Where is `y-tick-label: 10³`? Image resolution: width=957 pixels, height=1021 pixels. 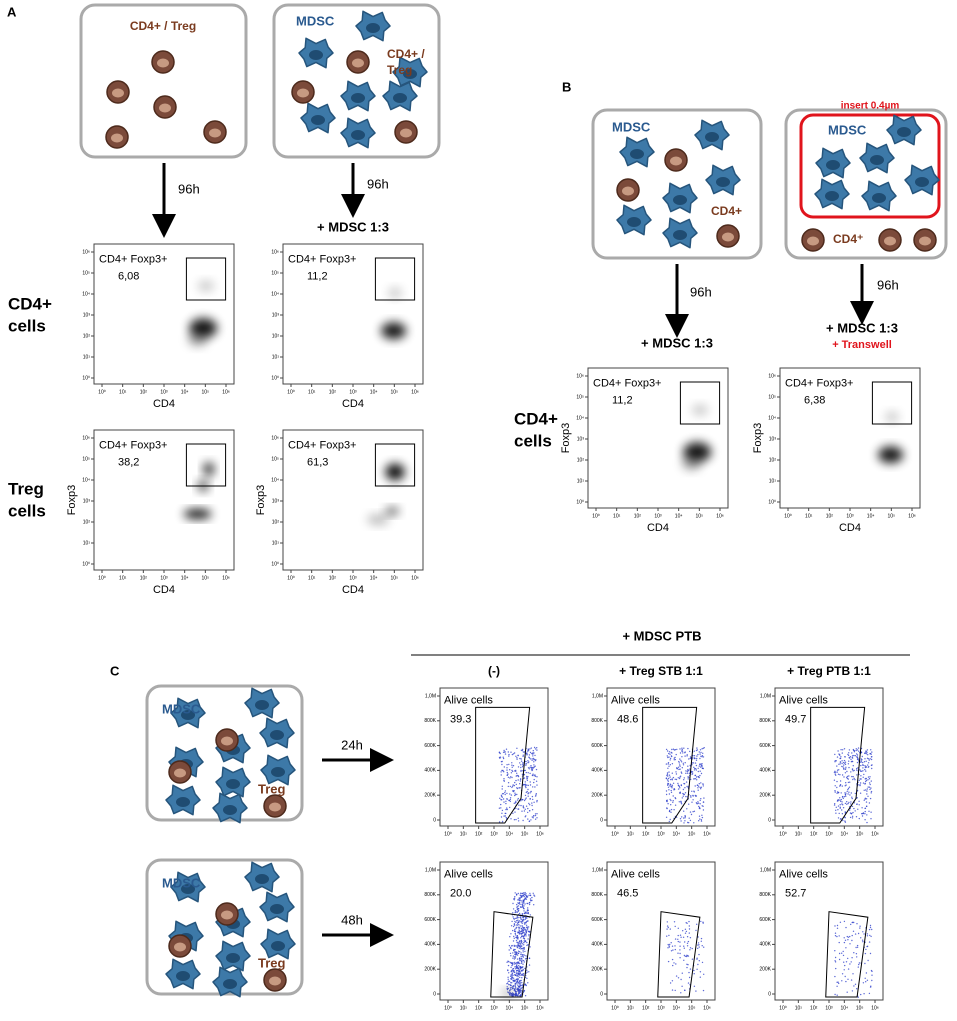 y-tick-label: 10³ is located at coordinates (276, 501).